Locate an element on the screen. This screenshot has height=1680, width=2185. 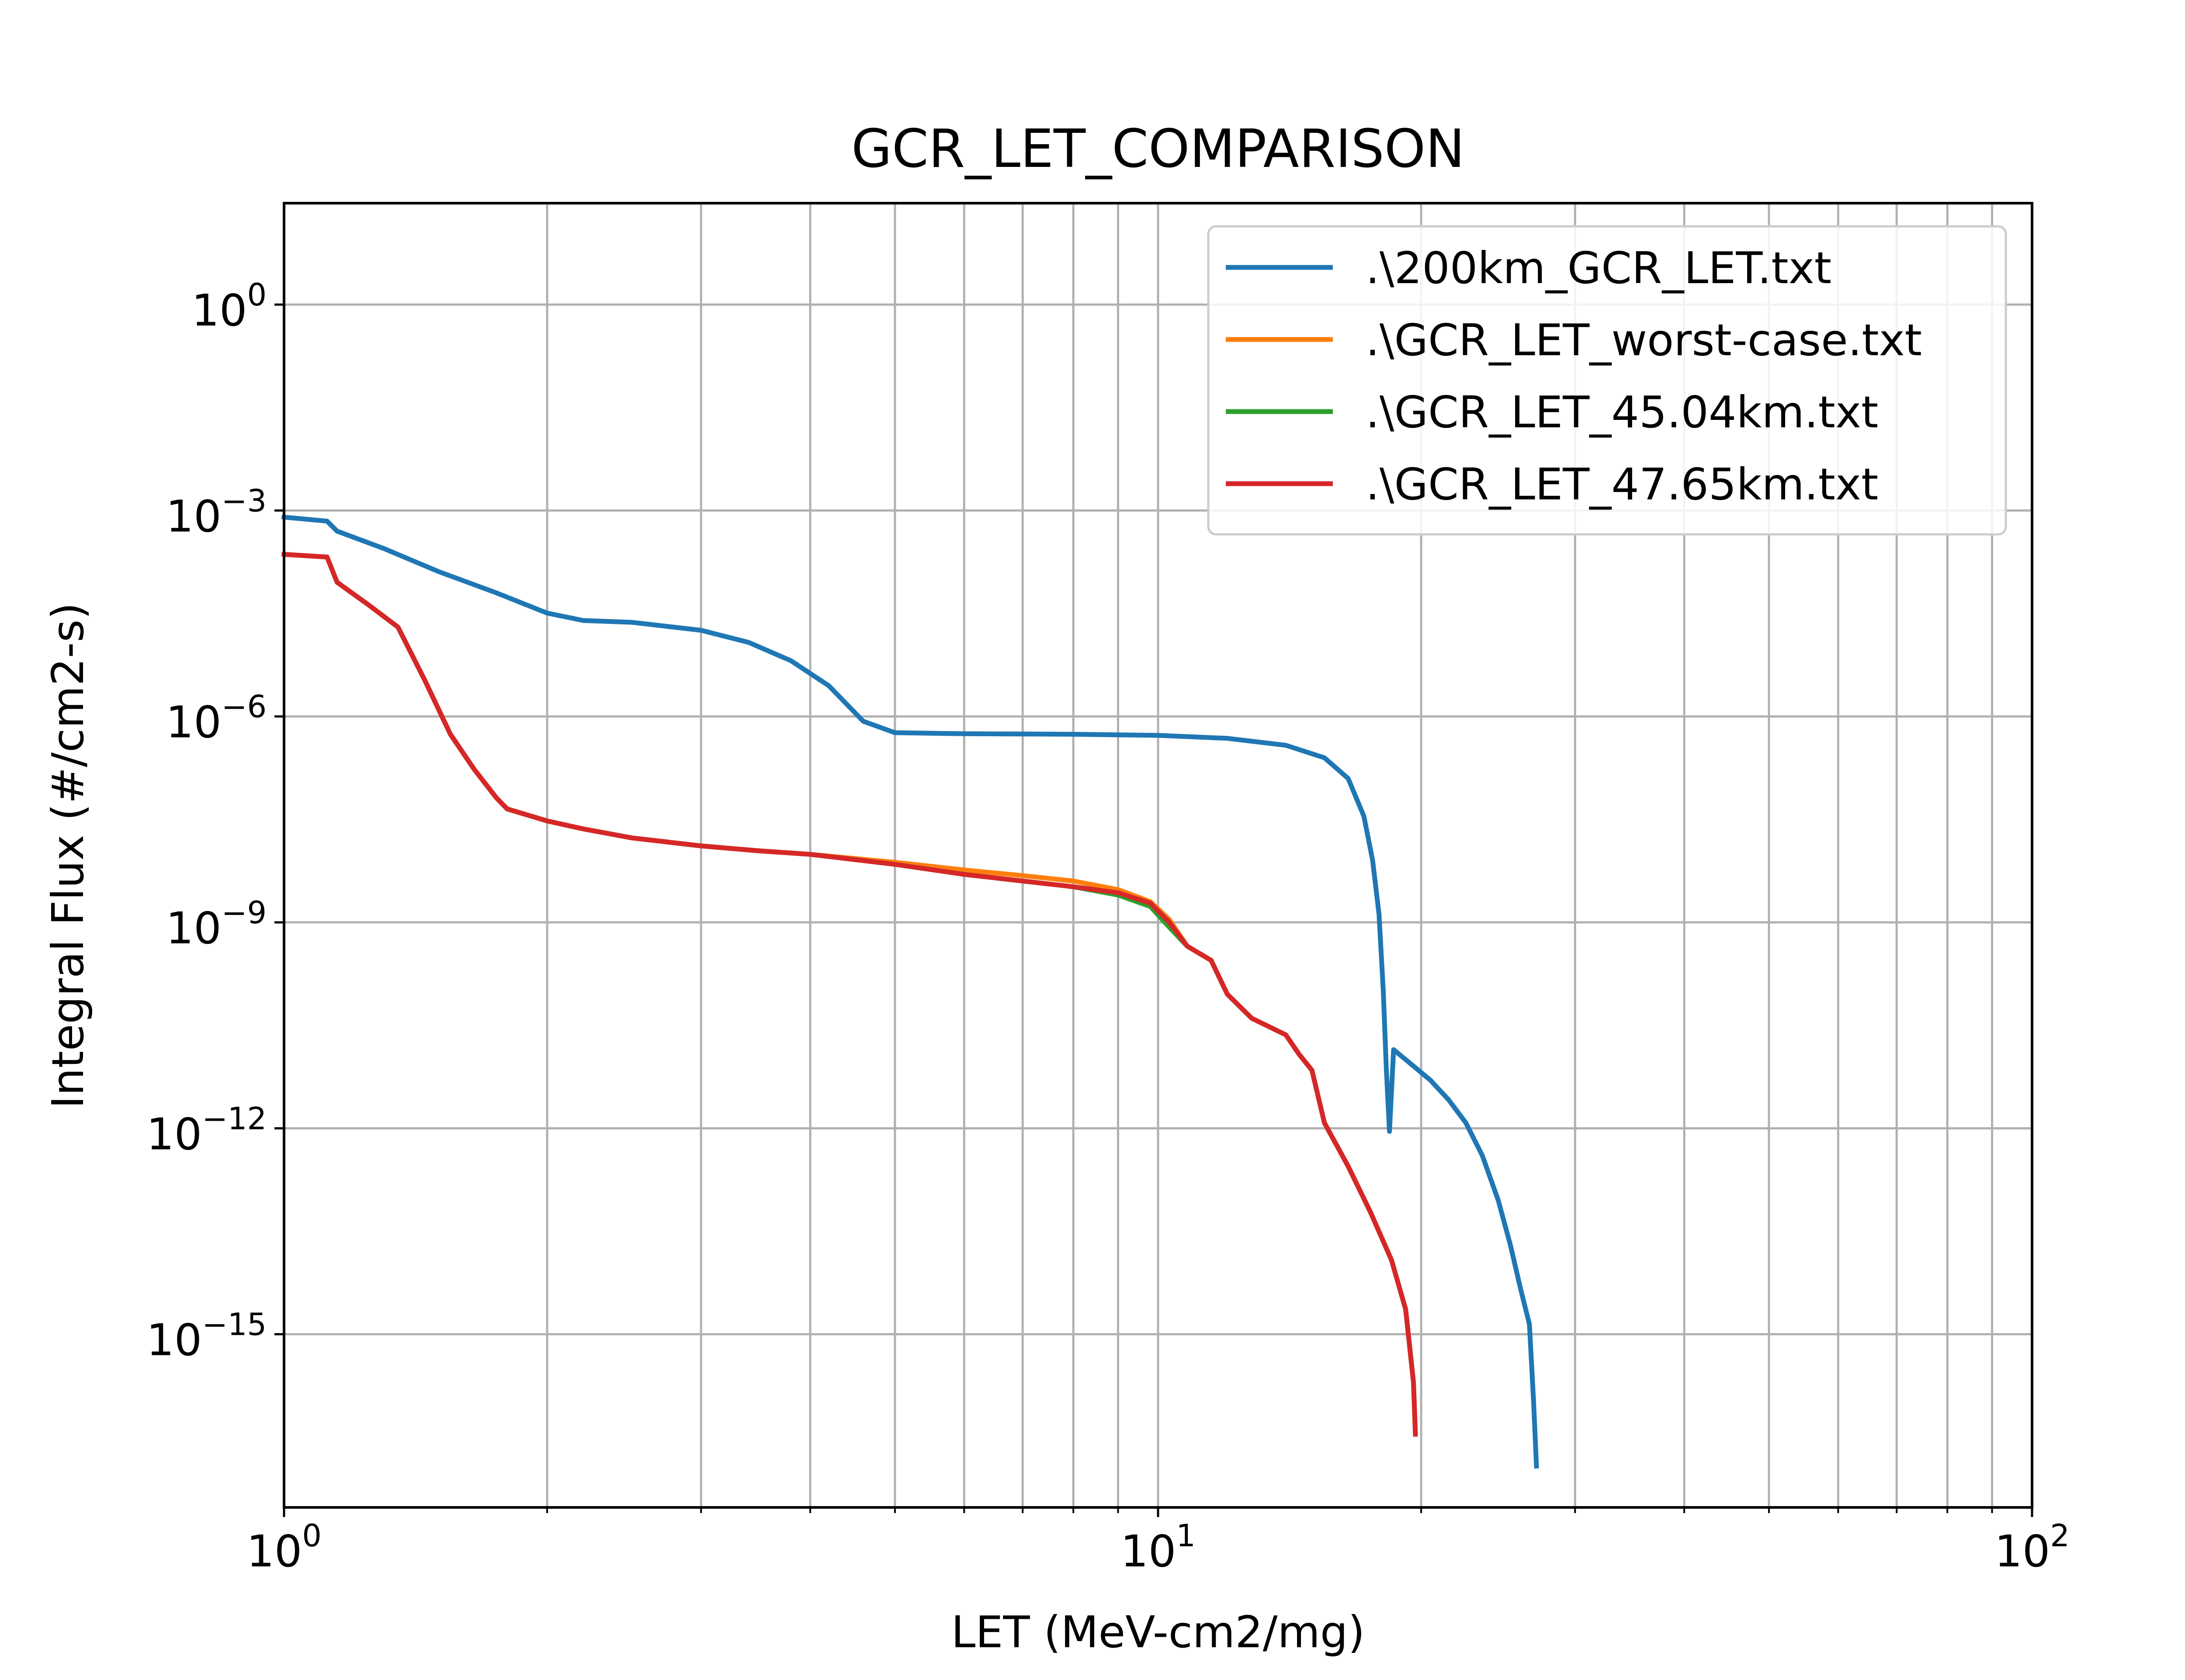
y-tick-label: 10⁻¹² is located at coordinates (207, 1130).